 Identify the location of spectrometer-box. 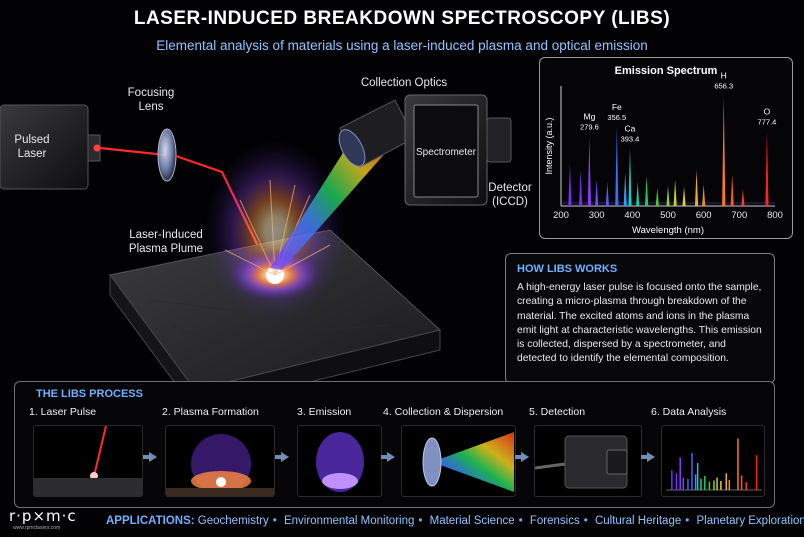
(458, 150).